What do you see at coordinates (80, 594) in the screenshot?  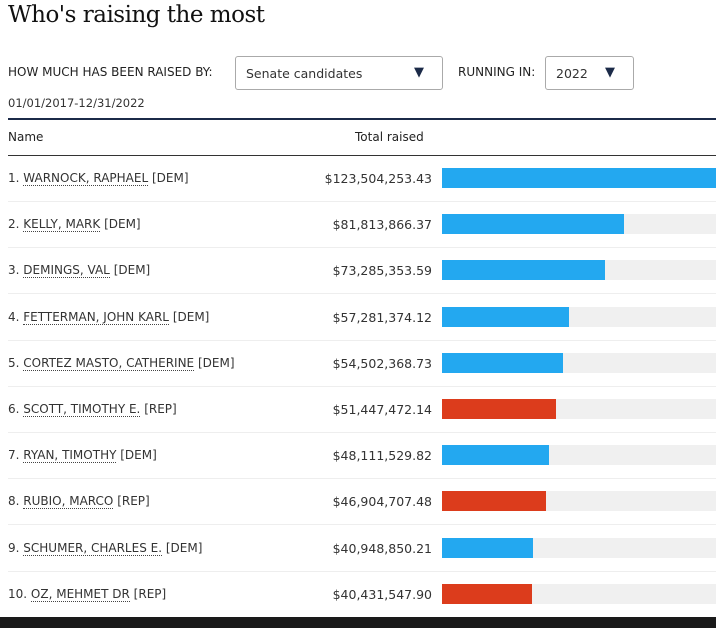 I see `candidate-link: OZ, MEHMET DR` at bounding box center [80, 594].